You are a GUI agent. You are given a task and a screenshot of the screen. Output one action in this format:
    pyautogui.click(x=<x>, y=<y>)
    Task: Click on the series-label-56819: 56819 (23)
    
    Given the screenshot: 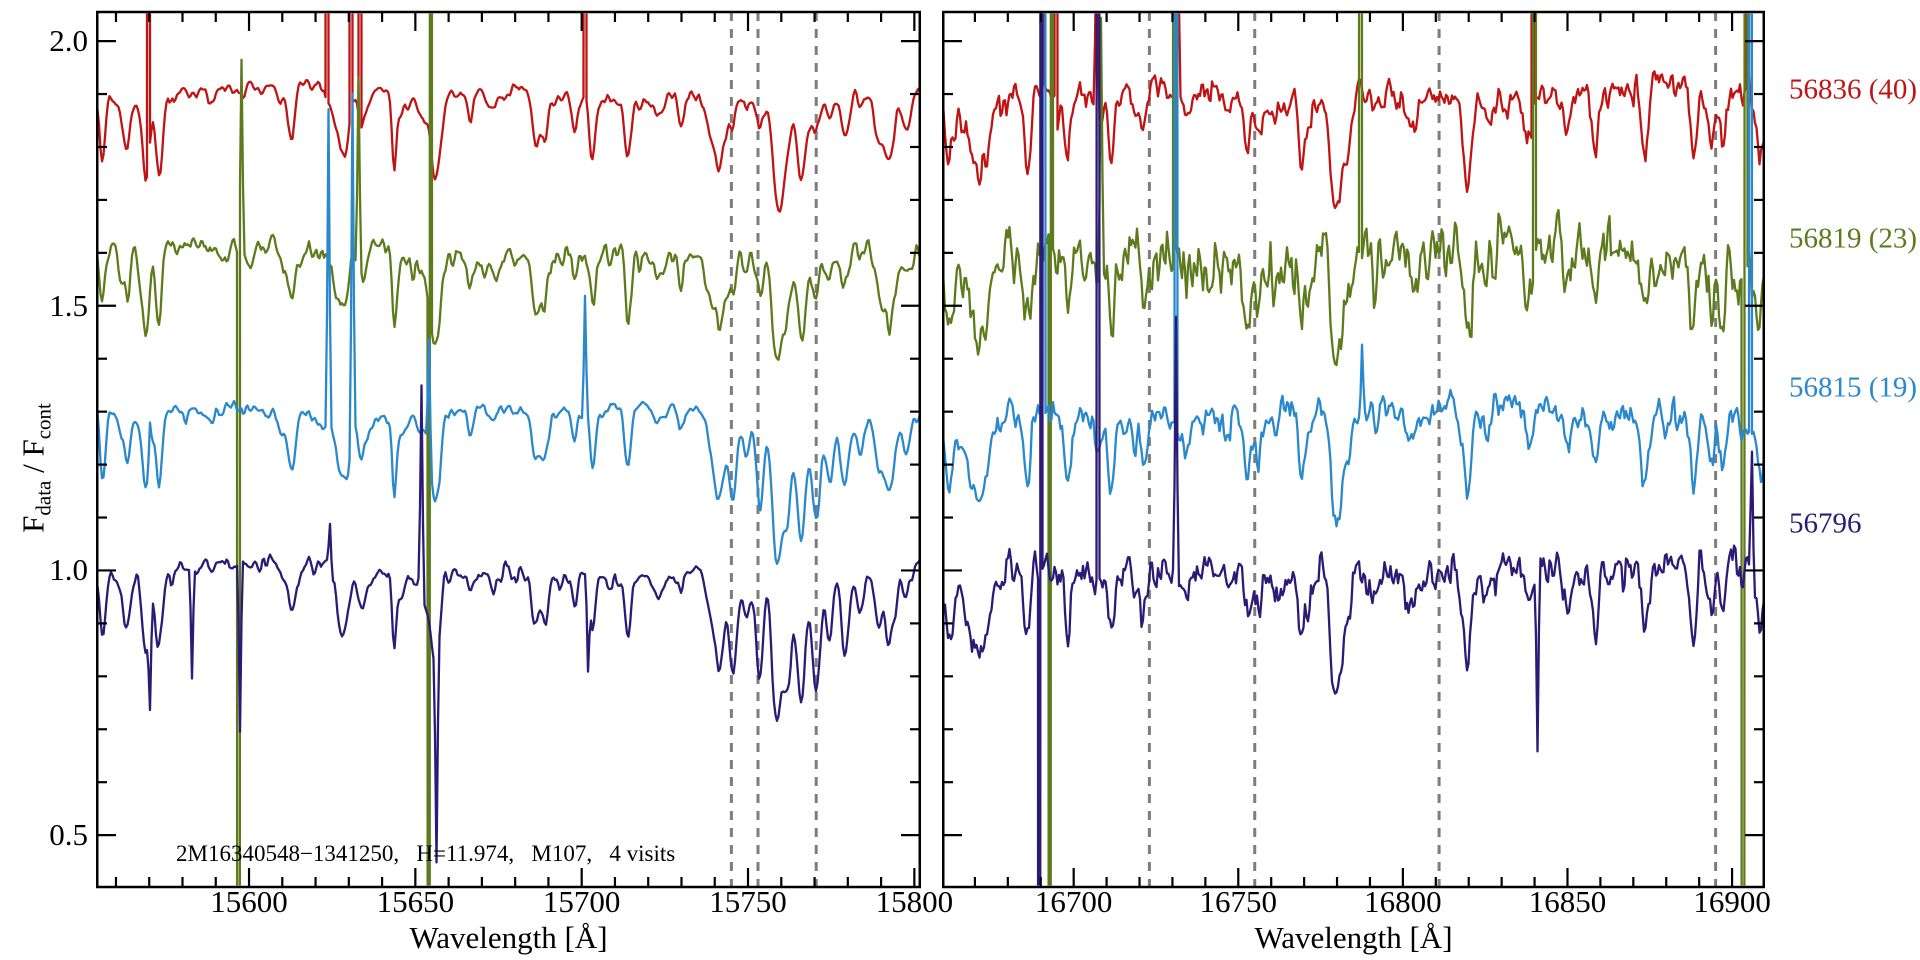 What is the action you would take?
    pyautogui.click(x=1853, y=238)
    